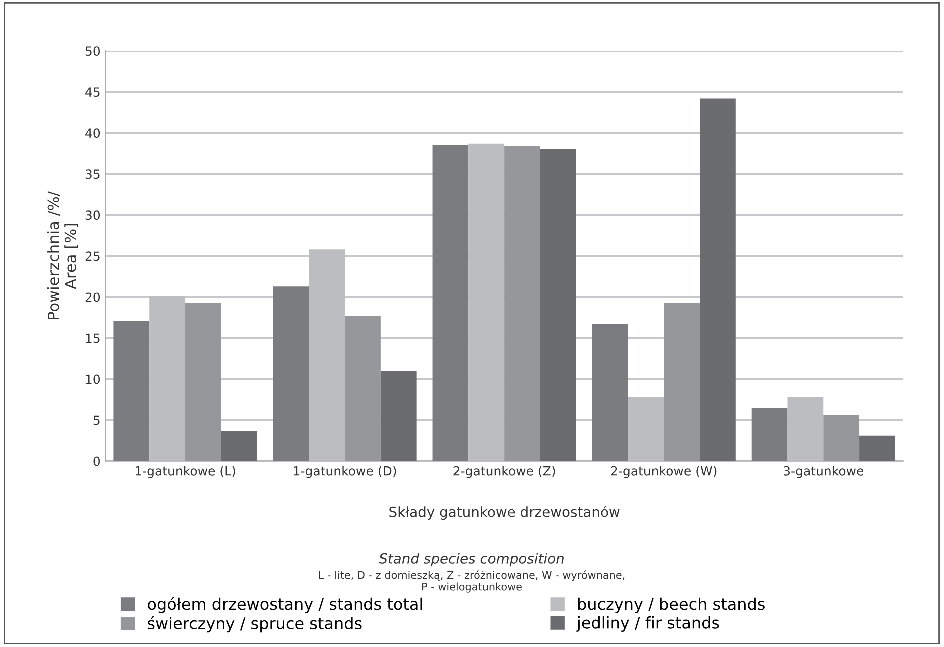 The width and height of the screenshot is (944, 647). Describe the element at coordinates (285, 605) in the screenshot. I see `legend-label: ogółem drzewostany / stands total` at that location.